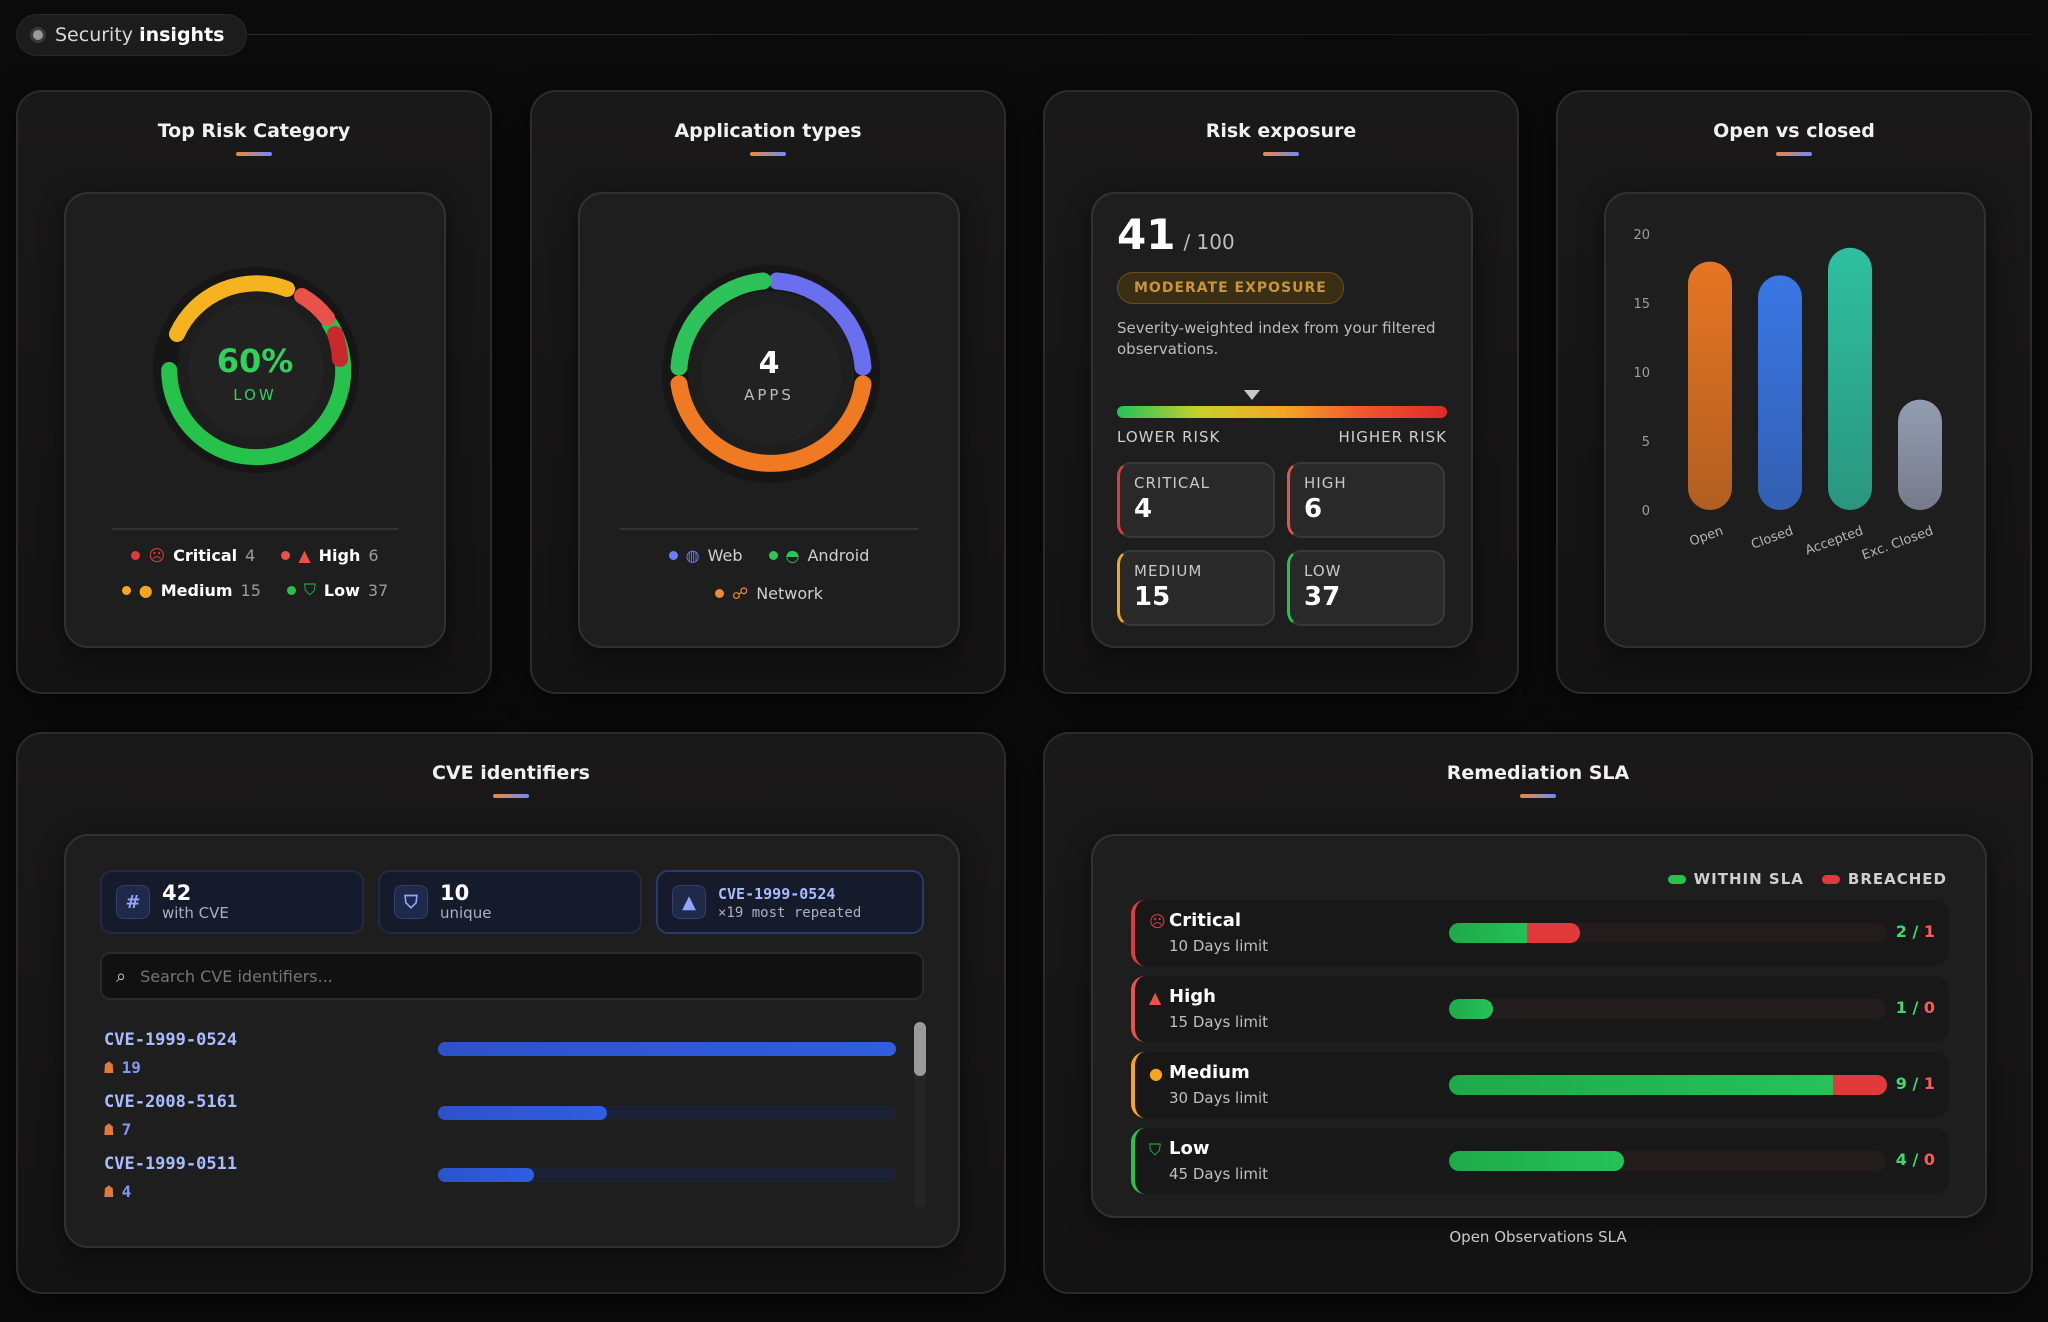 The height and width of the screenshot is (1322, 2048). Describe the element at coordinates (768, 131) in the screenshot. I see `panel-title: Application types` at that location.